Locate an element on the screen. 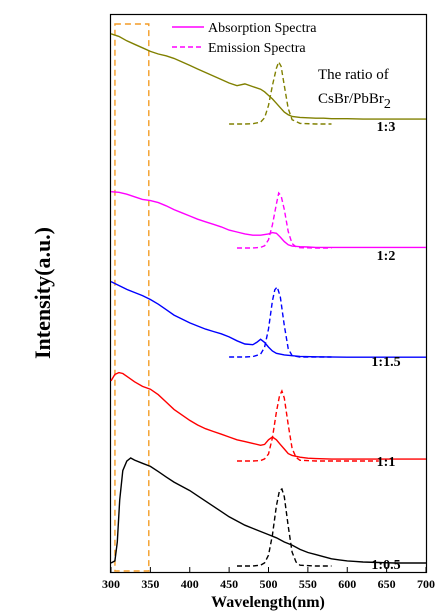 This screenshot has height=616, width=443. ratio-label: 1:2 is located at coordinates (386, 256).